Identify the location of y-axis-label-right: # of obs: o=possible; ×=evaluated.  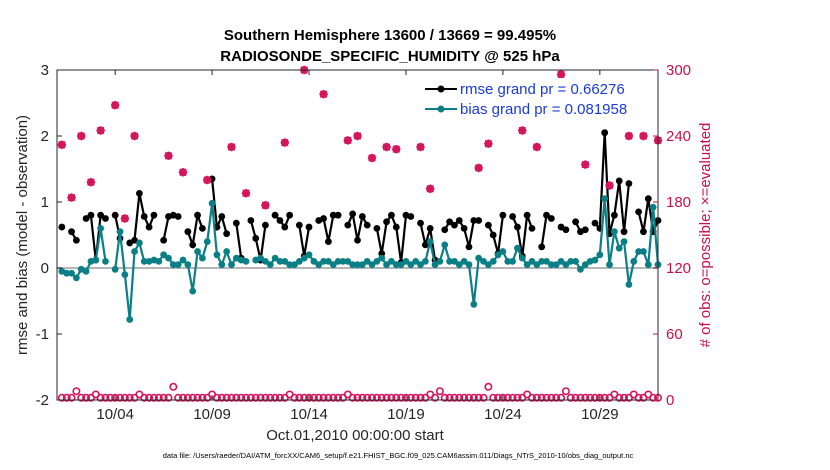
(705, 235).